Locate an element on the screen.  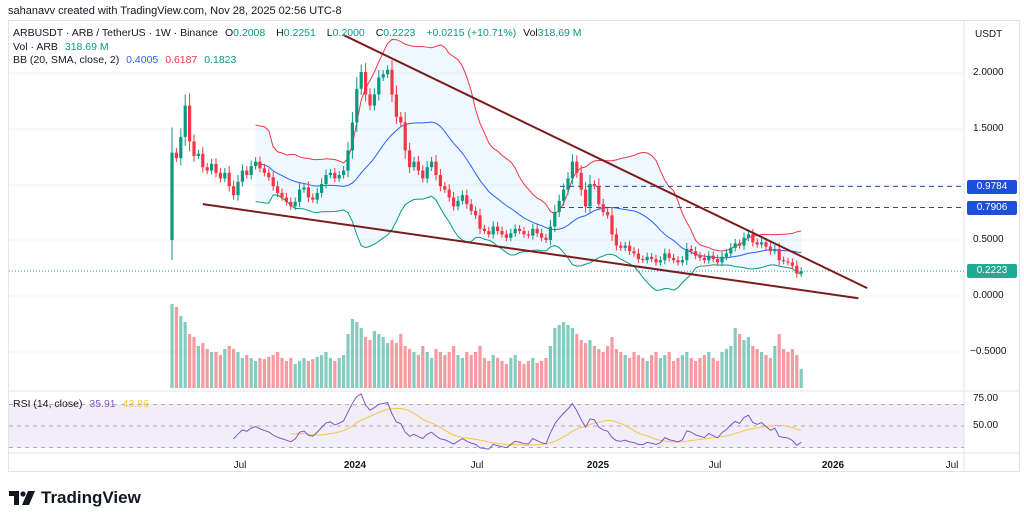
rsi-legend: RSI (14, close) 35.91 43.86 is located at coordinates (83, 404).